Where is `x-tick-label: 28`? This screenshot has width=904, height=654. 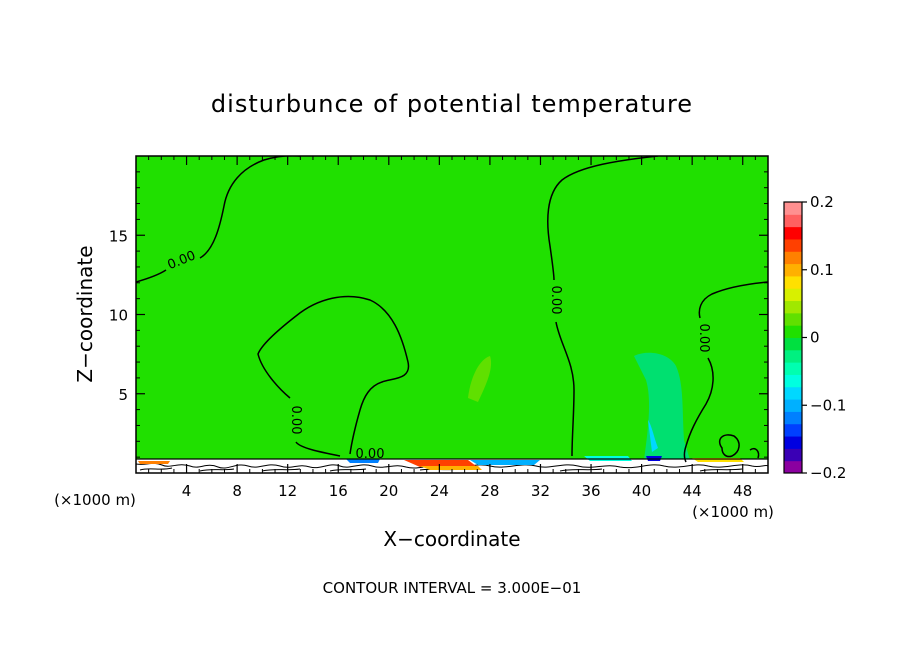
x-tick-label: 28 is located at coordinates (489, 491).